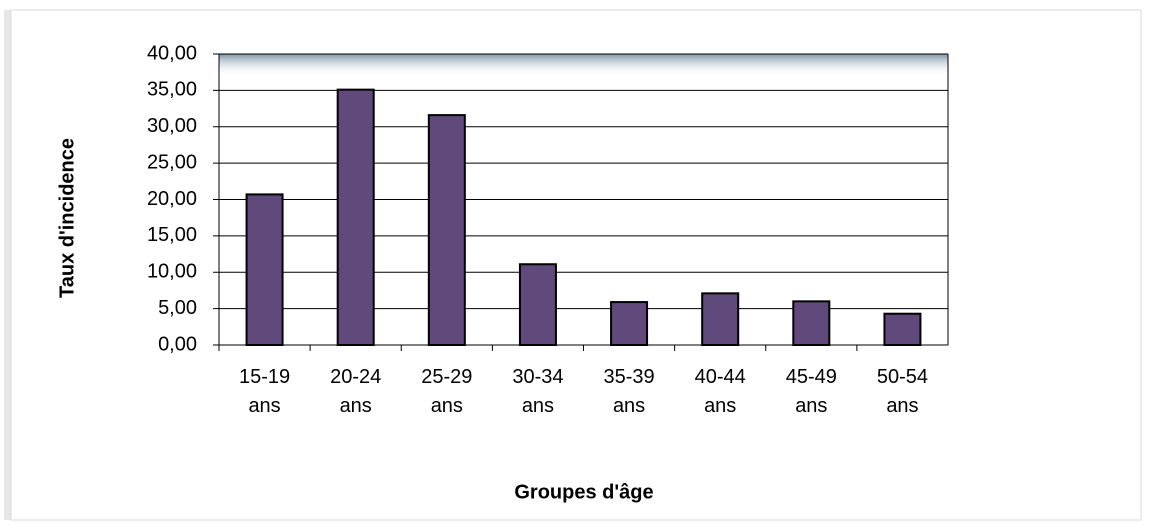 Image resolution: width=1149 pixels, height=529 pixels. What do you see at coordinates (67, 218) in the screenshot?
I see `y-axis-title: Taux d'incidence` at bounding box center [67, 218].